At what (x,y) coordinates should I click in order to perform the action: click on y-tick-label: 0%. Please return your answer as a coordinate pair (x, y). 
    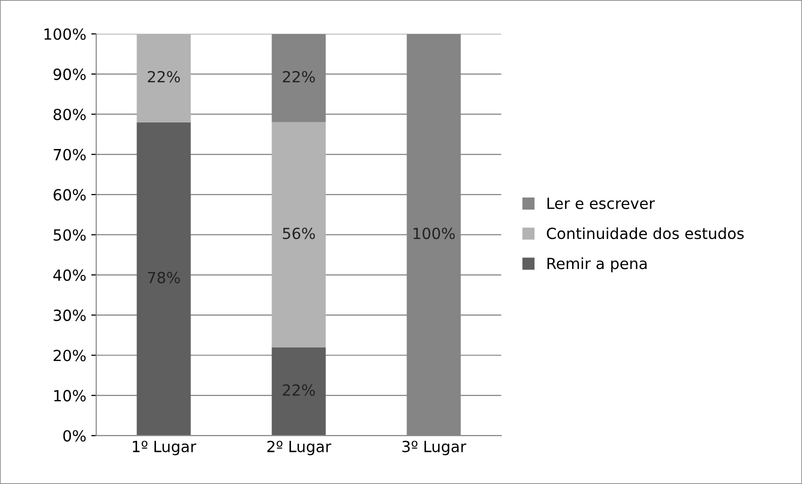
    Looking at the image, I should click on (74, 436).